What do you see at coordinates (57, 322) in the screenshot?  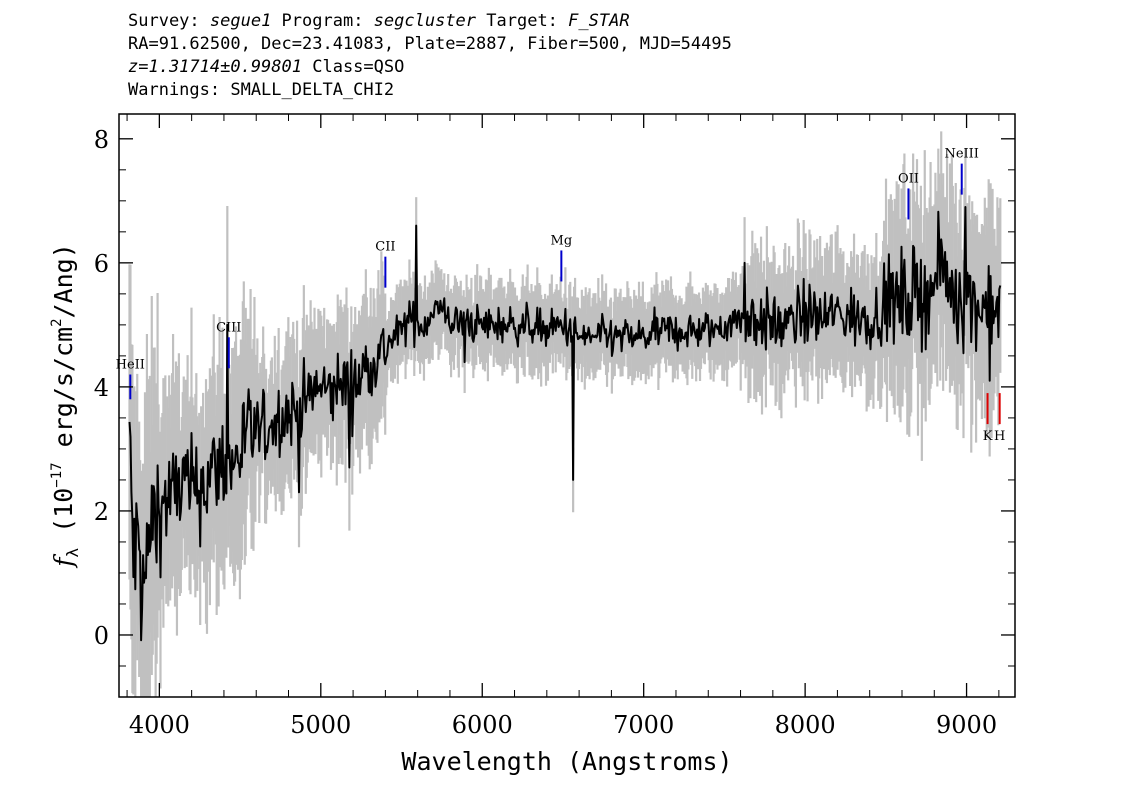 I see `y-label-exp2: 2` at bounding box center [57, 322].